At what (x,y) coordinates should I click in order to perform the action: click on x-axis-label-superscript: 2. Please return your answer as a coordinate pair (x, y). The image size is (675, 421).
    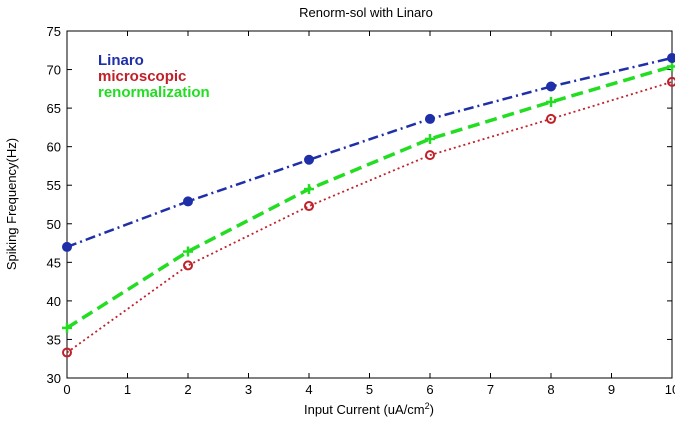
    Looking at the image, I should click on (427, 406).